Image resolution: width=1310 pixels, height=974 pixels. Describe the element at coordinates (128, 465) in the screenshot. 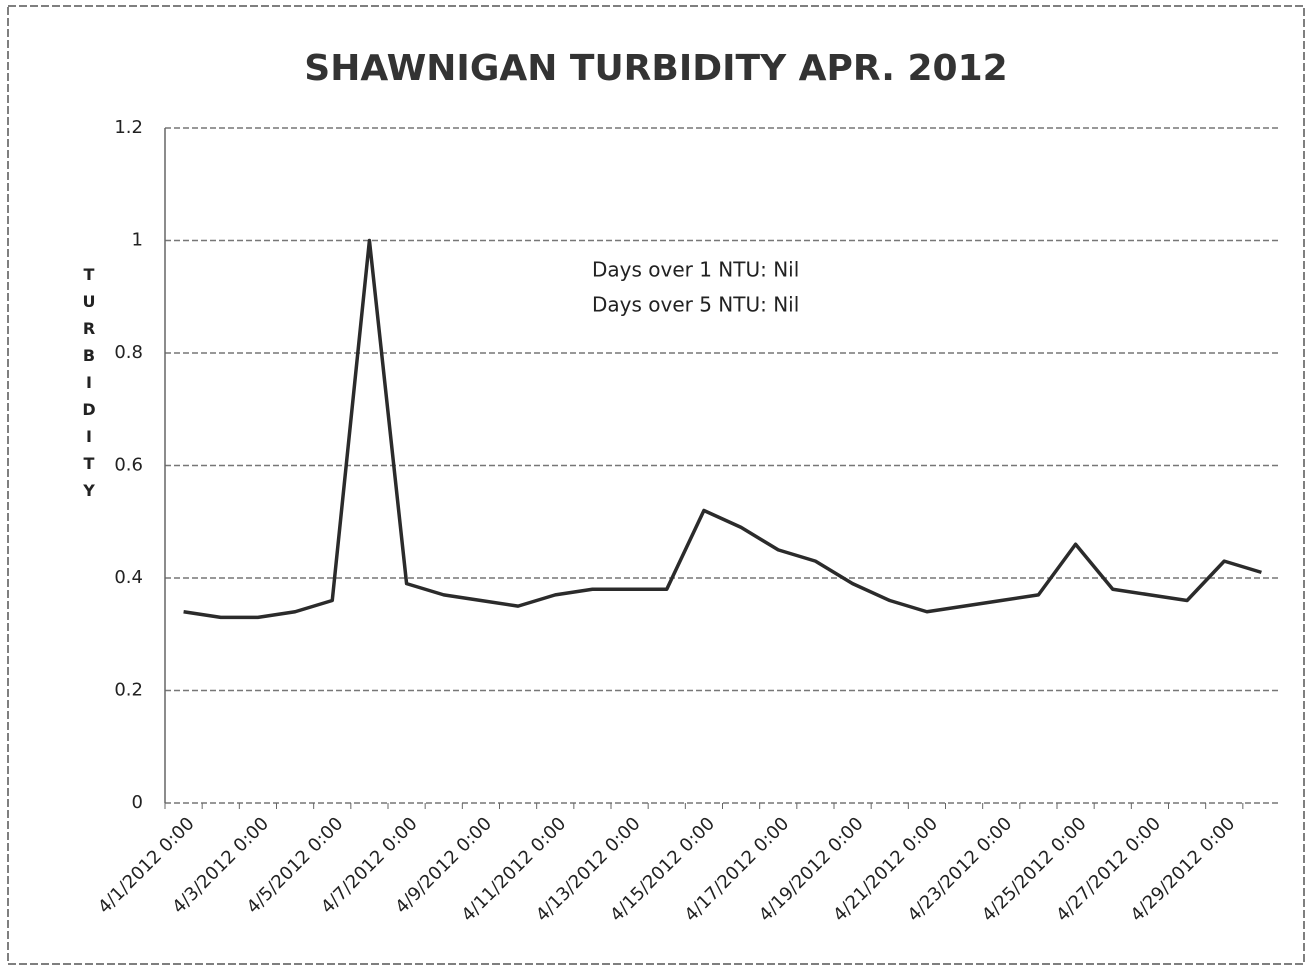

I see `y-tick-label: 0.6` at that location.